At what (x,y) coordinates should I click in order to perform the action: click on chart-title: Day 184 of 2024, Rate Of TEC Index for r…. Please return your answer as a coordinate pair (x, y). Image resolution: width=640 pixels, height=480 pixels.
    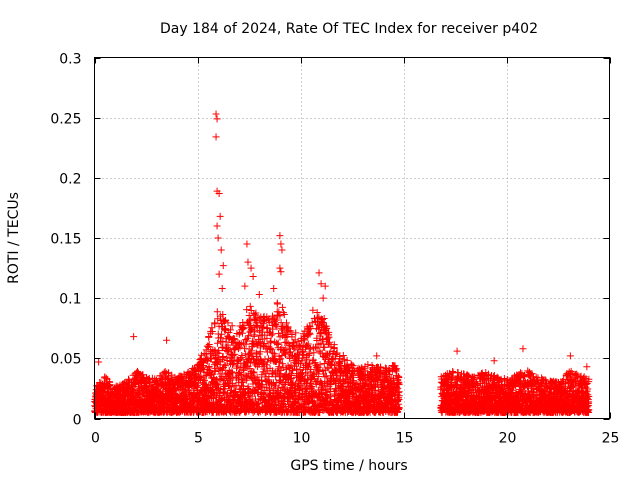
    Looking at the image, I should click on (349, 29).